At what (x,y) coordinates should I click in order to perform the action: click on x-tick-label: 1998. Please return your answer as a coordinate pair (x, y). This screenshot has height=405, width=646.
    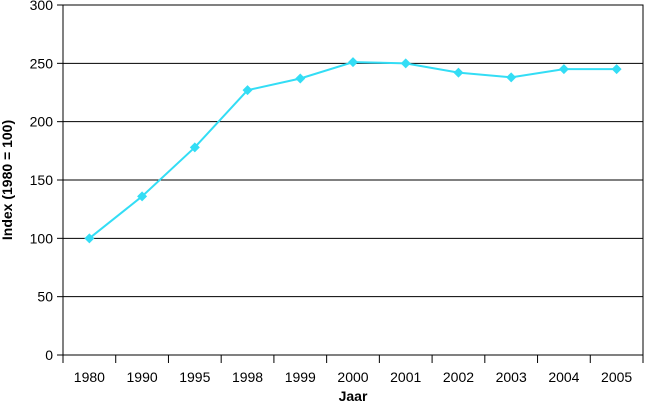
    Looking at the image, I should click on (247, 377).